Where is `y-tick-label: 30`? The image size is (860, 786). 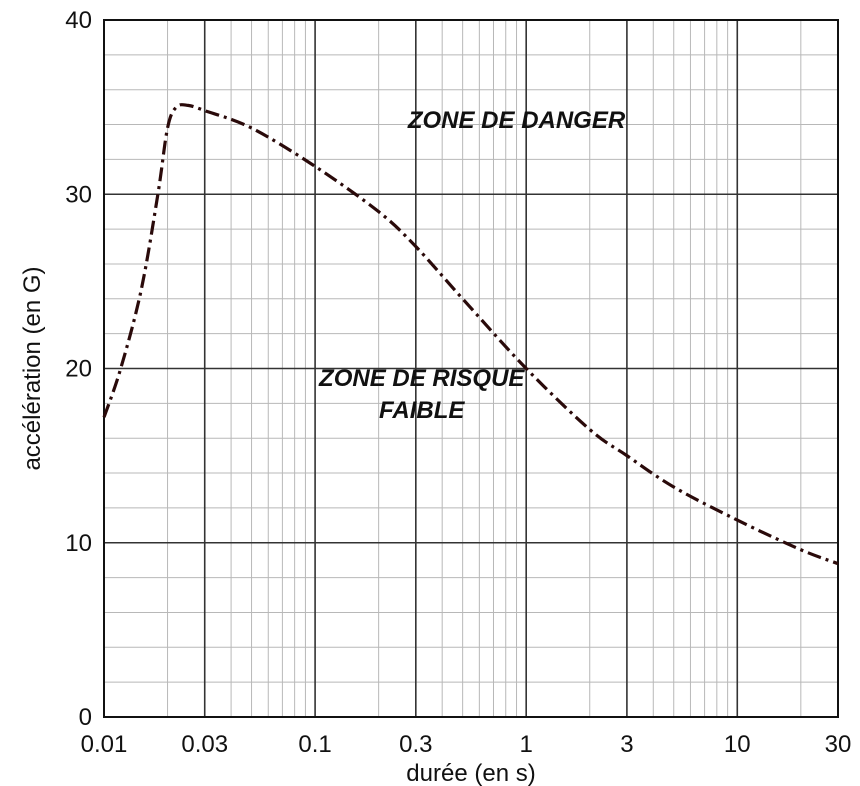 y-tick-label: 30 is located at coordinates (78, 194).